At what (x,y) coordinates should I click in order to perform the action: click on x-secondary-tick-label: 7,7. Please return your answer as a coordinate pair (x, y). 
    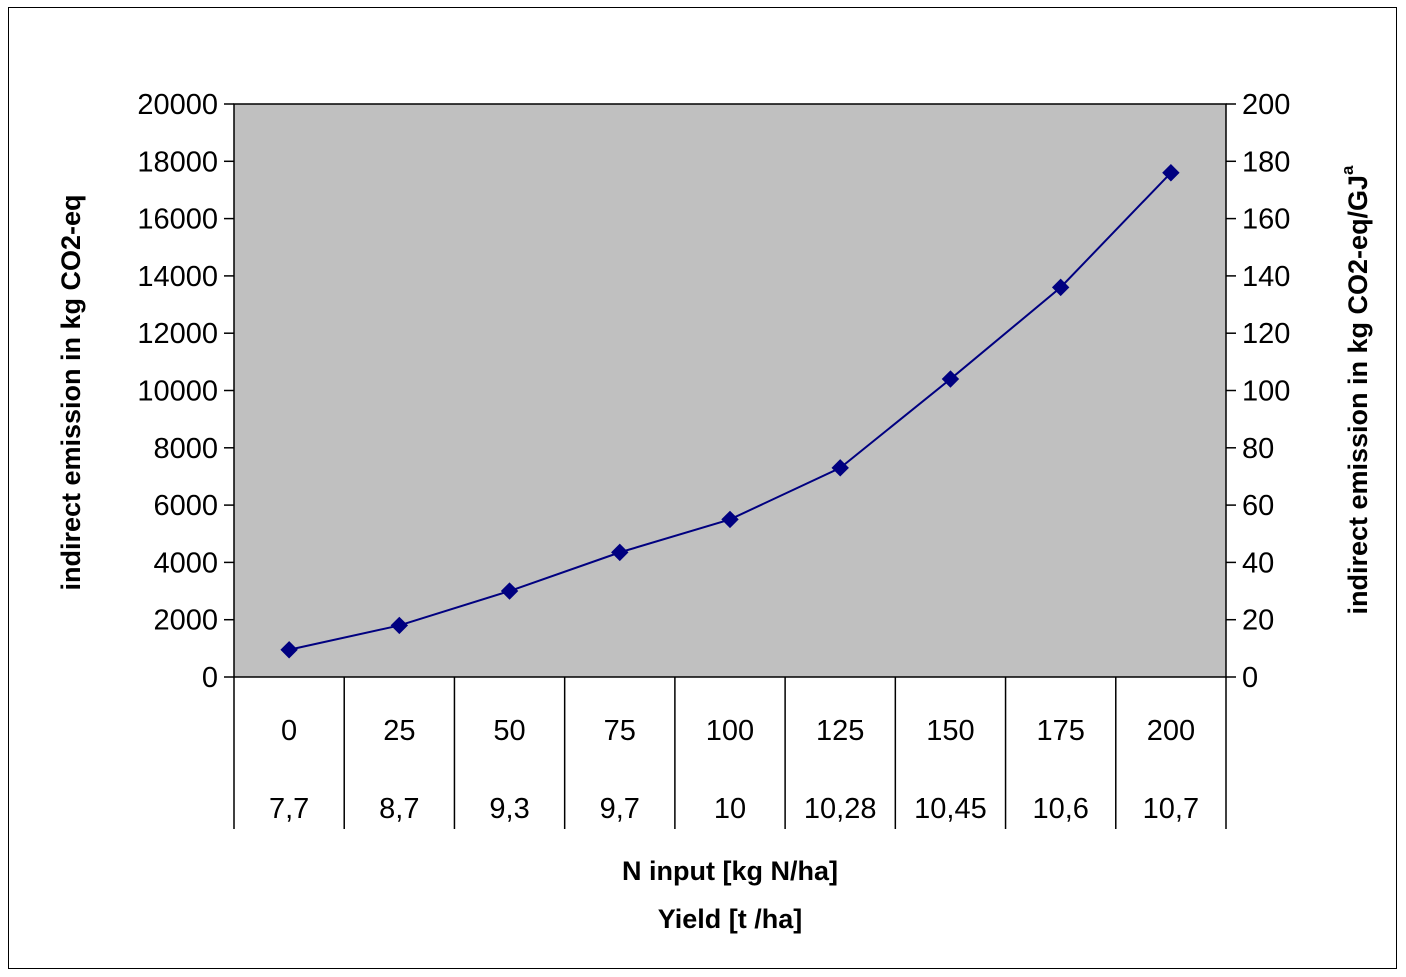
    Looking at the image, I should click on (289, 809).